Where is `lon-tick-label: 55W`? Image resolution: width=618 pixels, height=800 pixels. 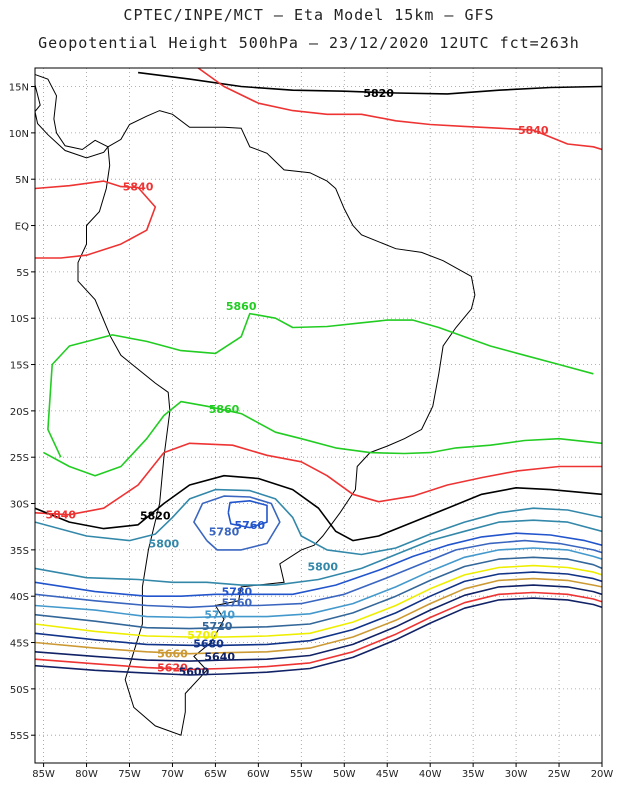
lon-tick-label: 55W is located at coordinates (301, 774).